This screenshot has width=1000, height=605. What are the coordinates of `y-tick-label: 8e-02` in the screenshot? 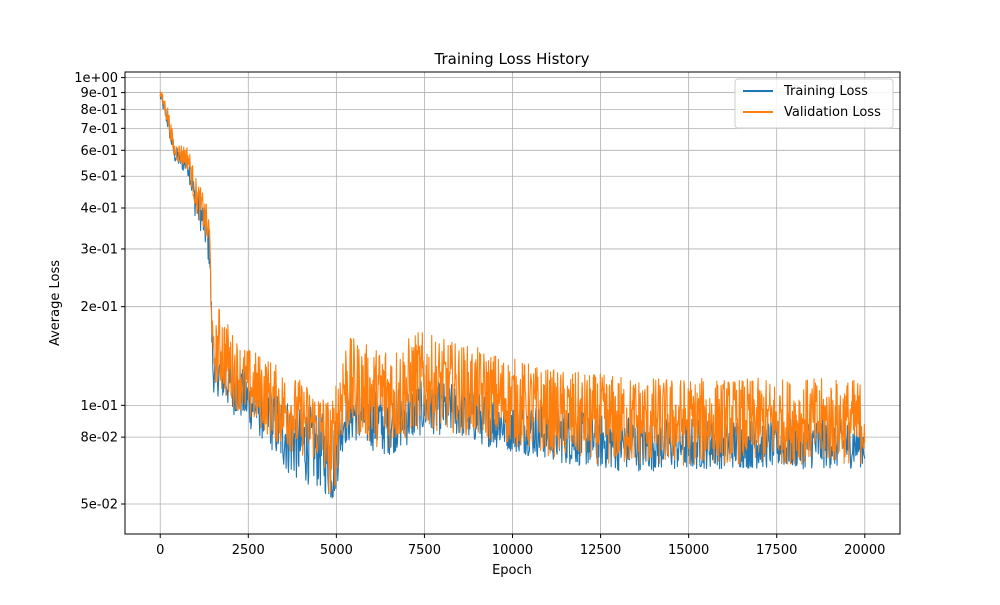 It's located at (99, 438).